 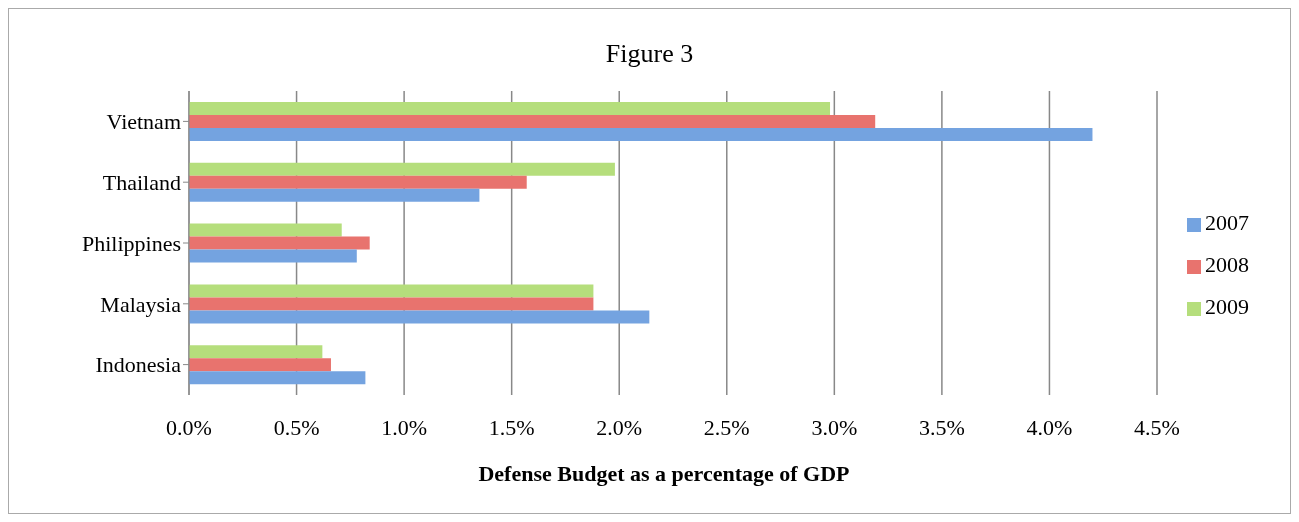 What do you see at coordinates (1227, 222) in the screenshot?
I see `legend-label: 2007` at bounding box center [1227, 222].